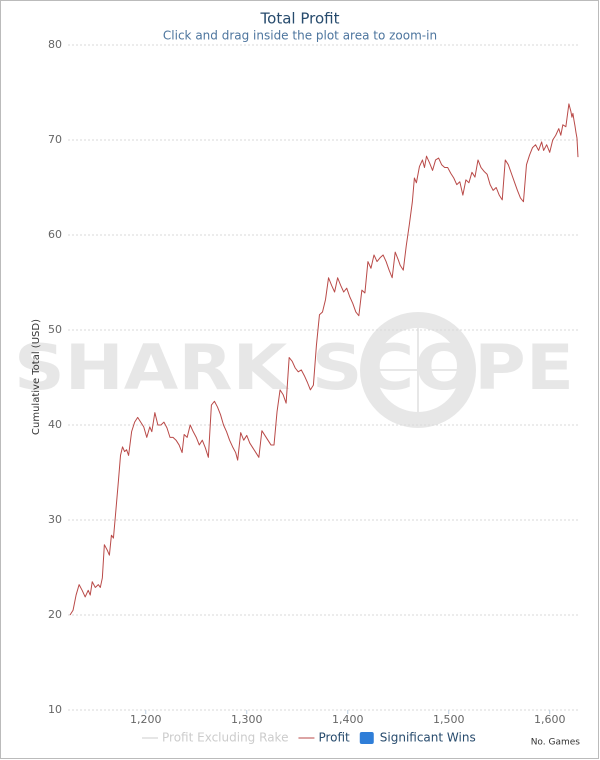 This screenshot has width=600, height=760. What do you see at coordinates (225, 738) in the screenshot?
I see `legend-label: Profit Excluding Rake` at bounding box center [225, 738].